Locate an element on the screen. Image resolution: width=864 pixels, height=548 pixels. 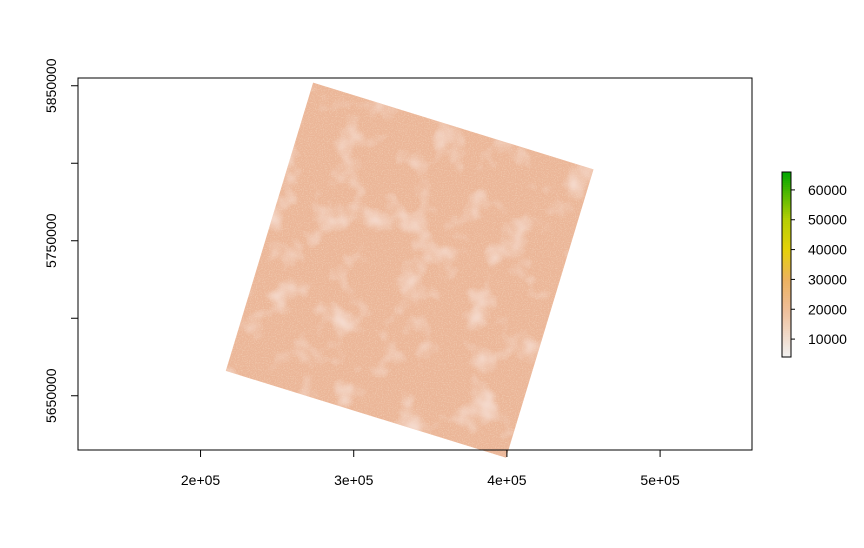
x-tick-label: 5e+05 is located at coordinates (660, 480).